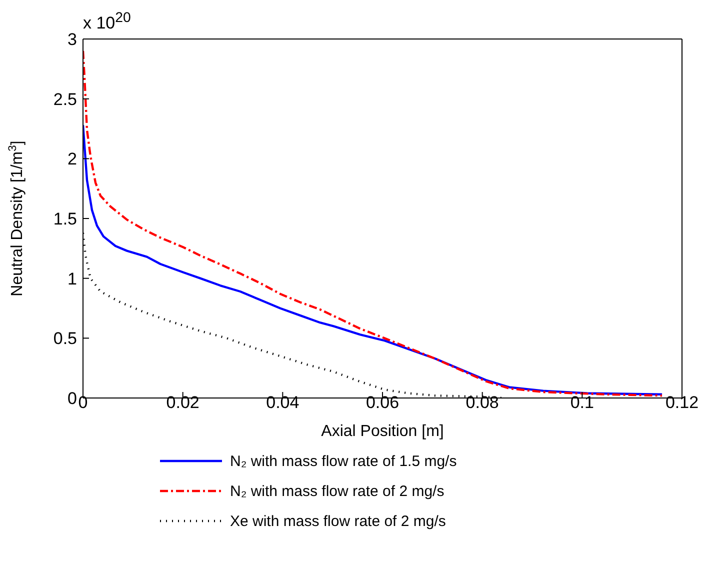 The width and height of the screenshot is (701, 564). I want to click on y-tick-label: 0.5, so click(65, 338).